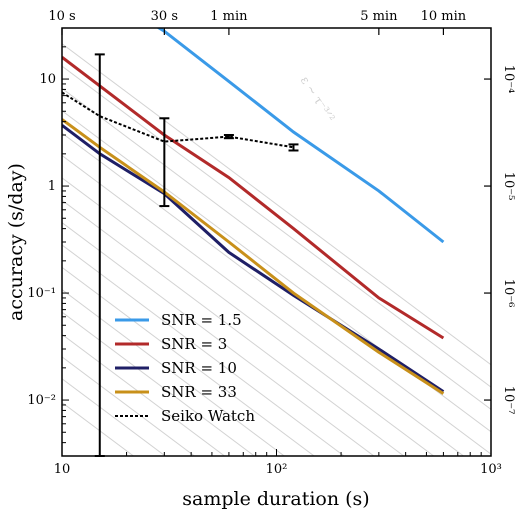 This screenshot has width=525, height=524. I want to click on y-tick-label: 10⁻², so click(41, 400).